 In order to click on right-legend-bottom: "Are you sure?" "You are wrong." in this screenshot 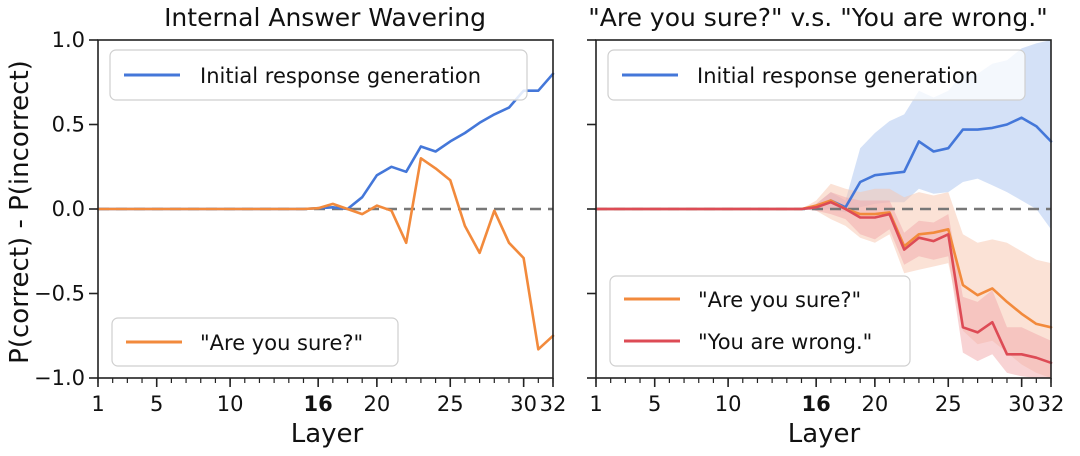, I will do `click(760, 321)`.